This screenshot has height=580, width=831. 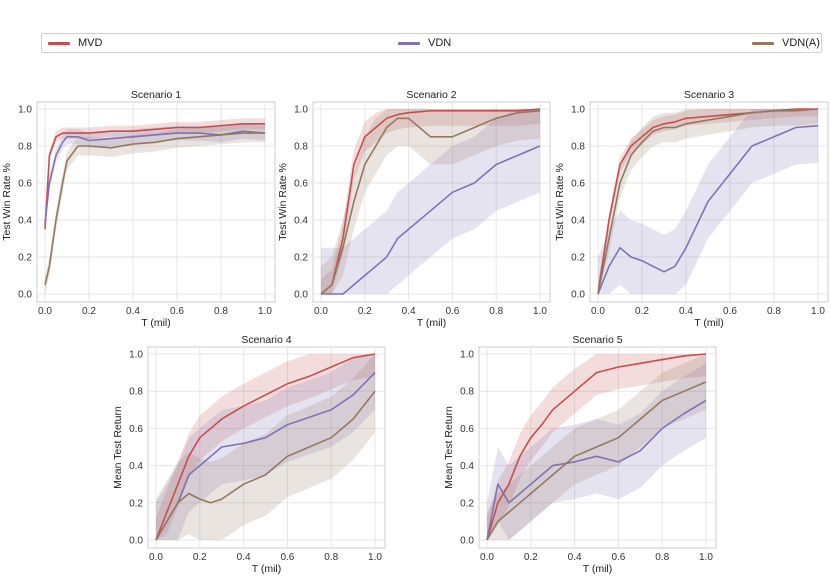 I want to click on chart-title: Scenario 4, so click(x=266, y=340).